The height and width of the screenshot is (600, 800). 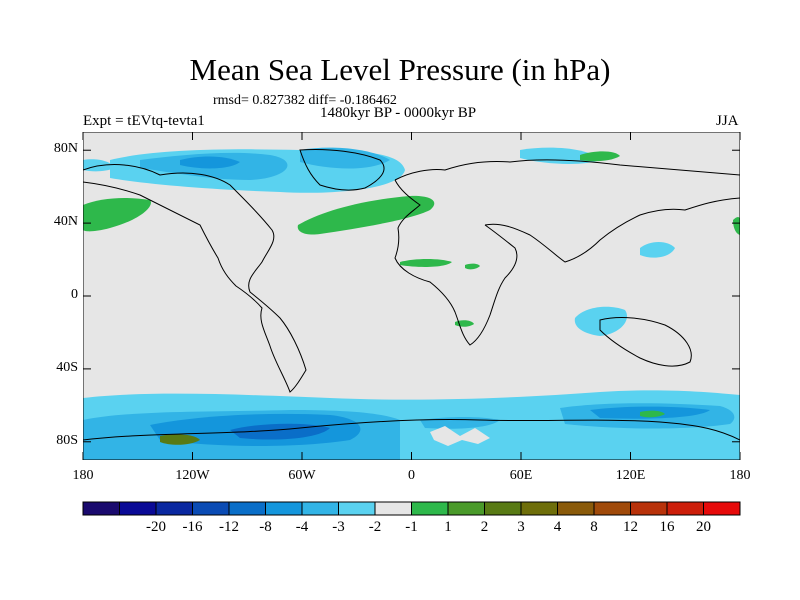 I want to click on colorbar-label: -20, so click(x=156, y=527).